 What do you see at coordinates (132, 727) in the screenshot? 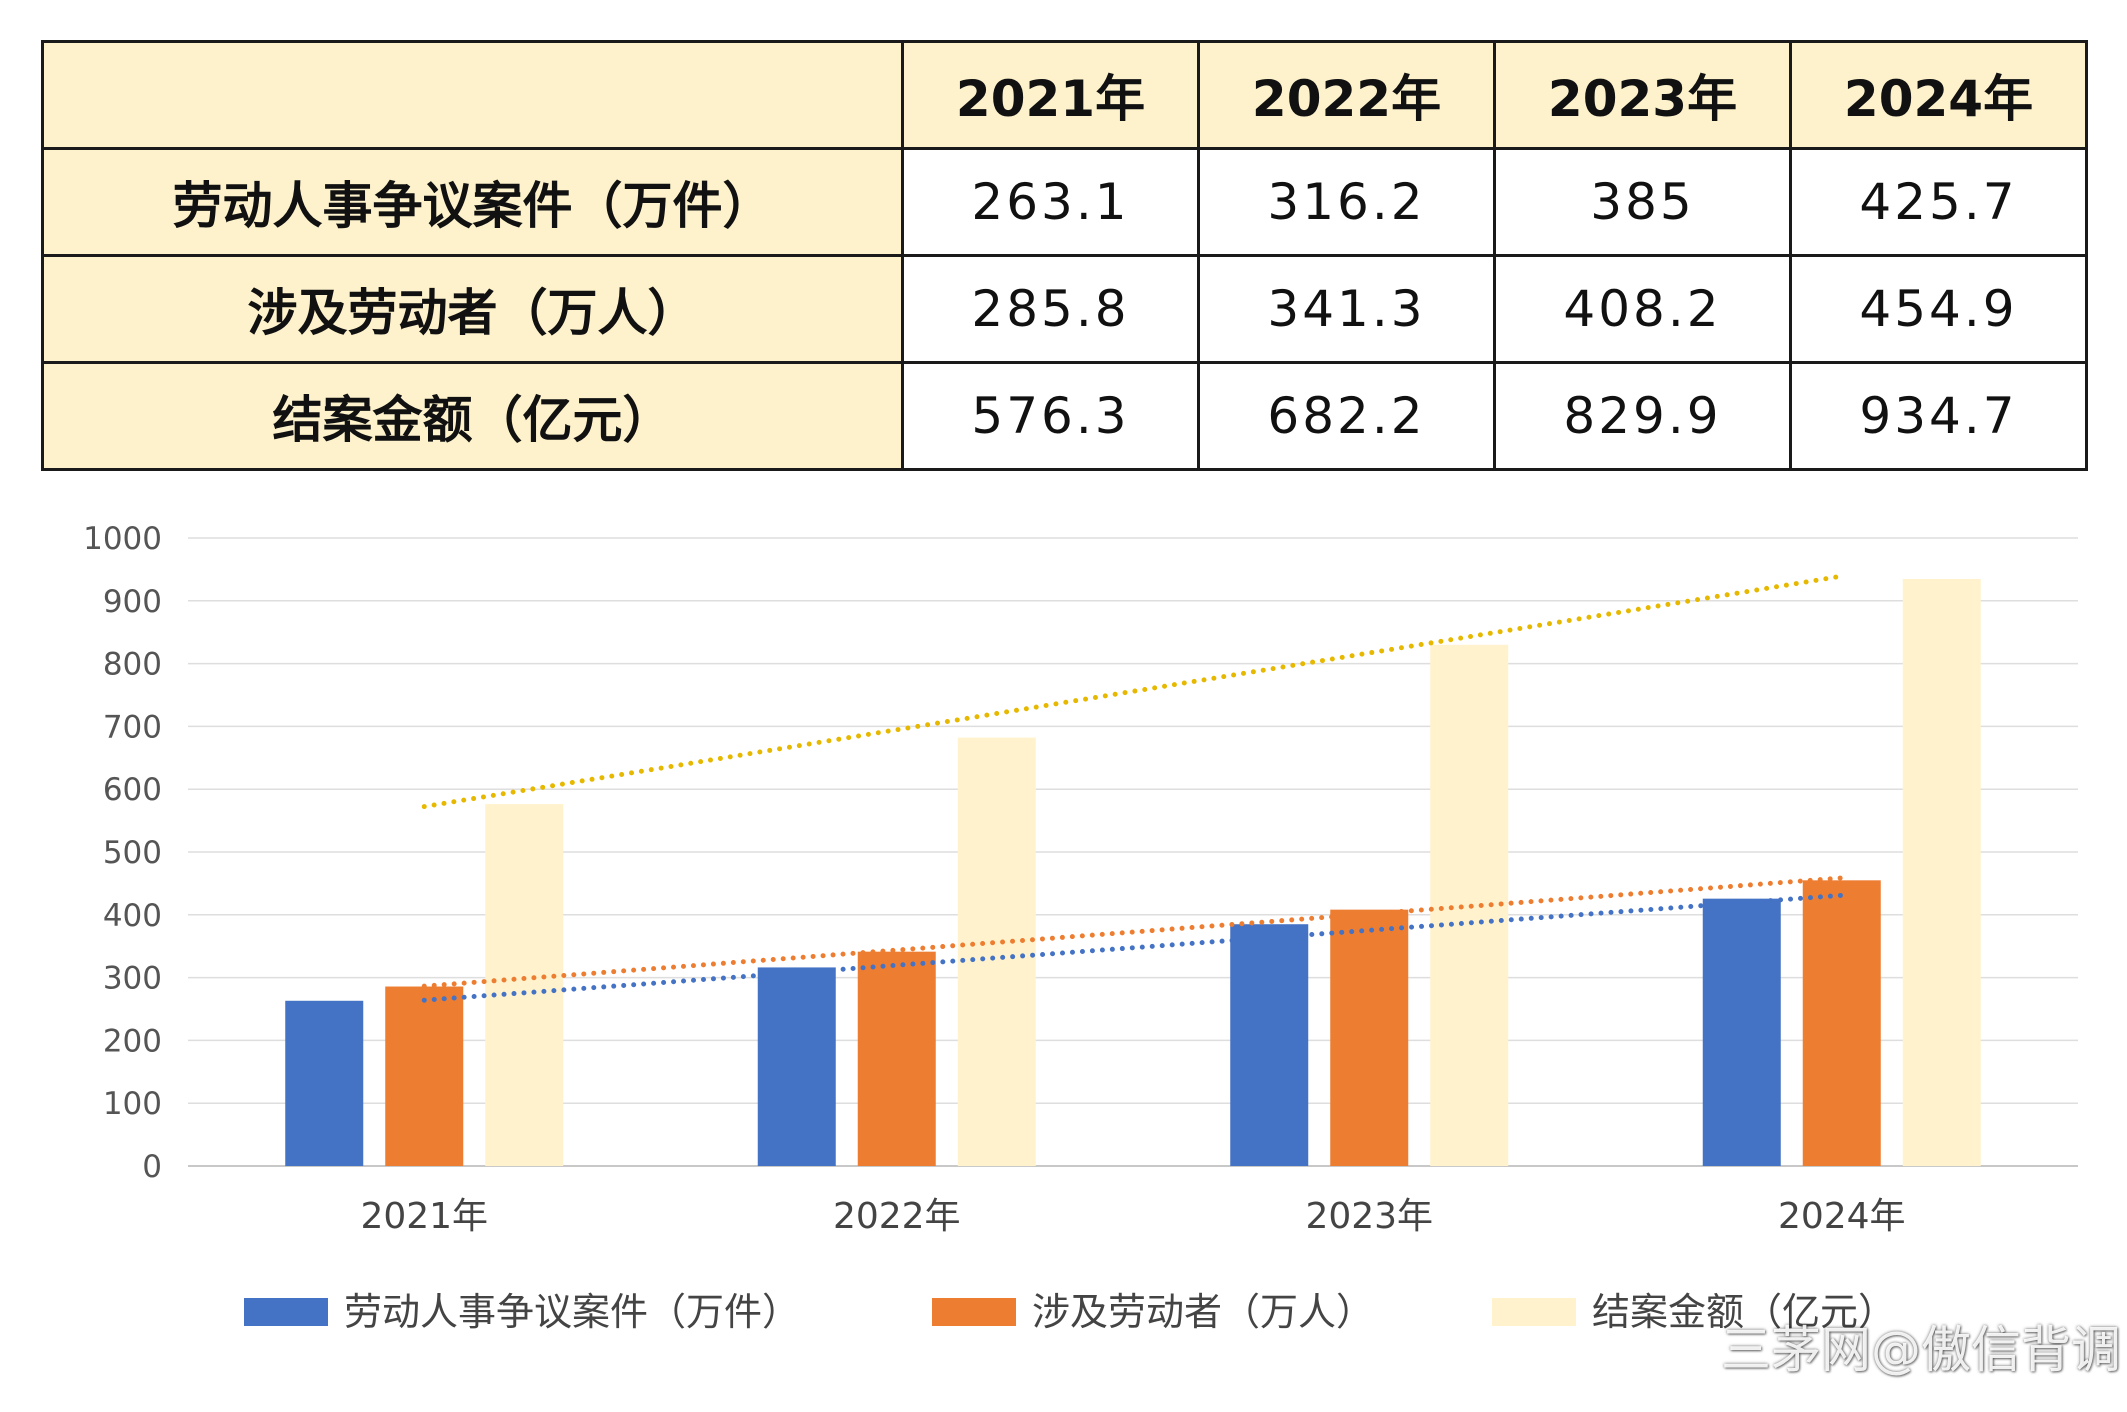
I see `y-tick-label: 700` at bounding box center [132, 727].